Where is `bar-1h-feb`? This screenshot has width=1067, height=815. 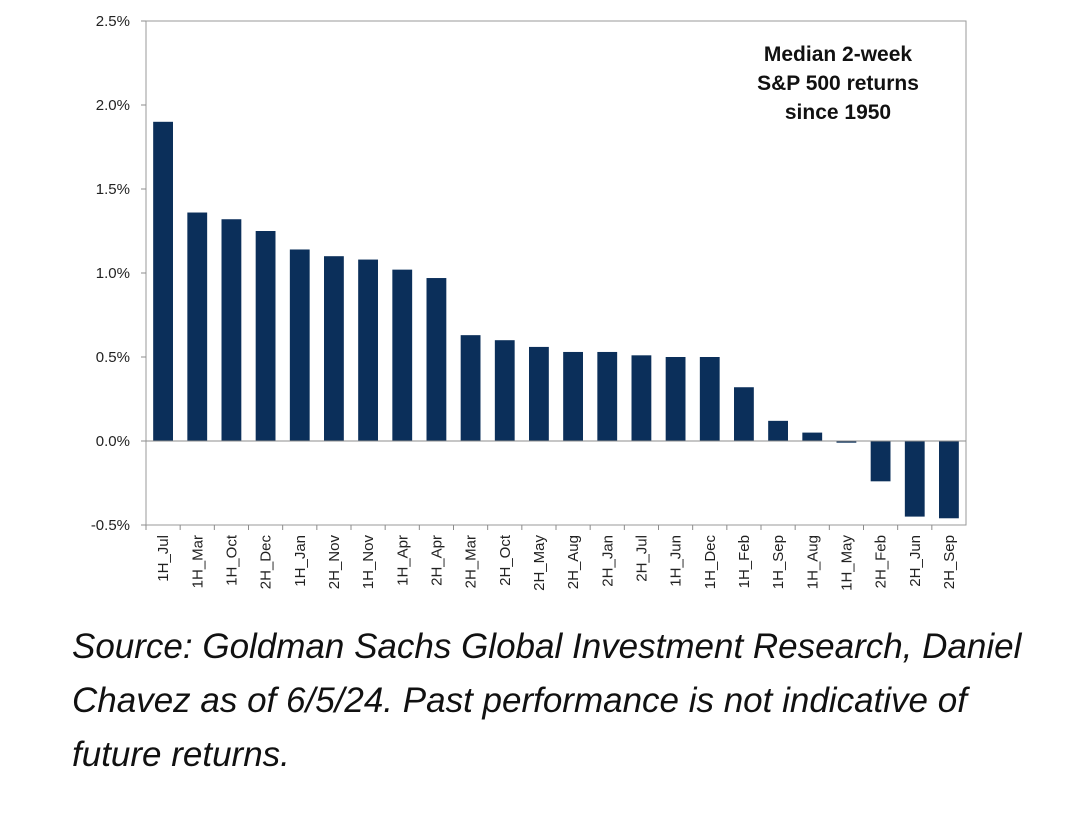 bar-1h-feb is located at coordinates (744, 414).